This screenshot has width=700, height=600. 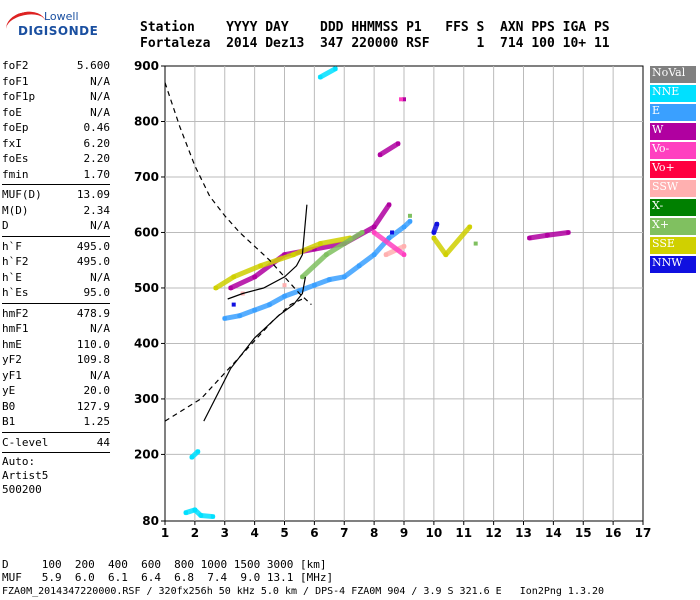 What do you see at coordinates (97, 174) in the screenshot?
I see `param-value: 1.70` at bounding box center [97, 174].